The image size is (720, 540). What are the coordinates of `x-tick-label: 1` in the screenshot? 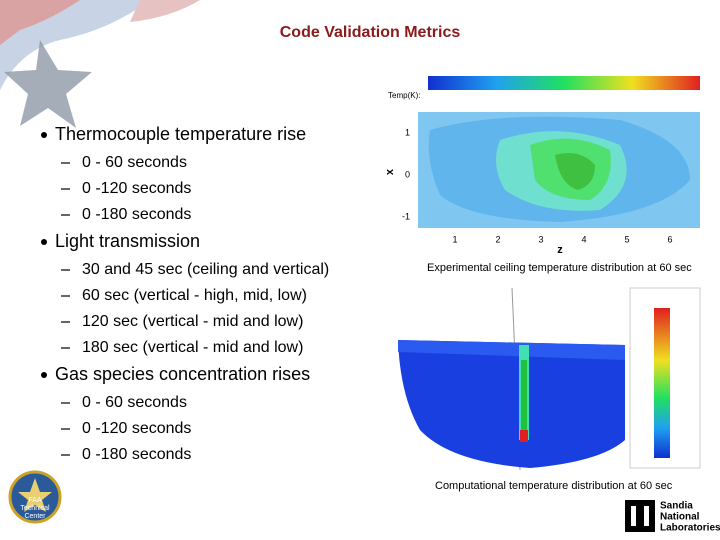 It's located at (454, 239).